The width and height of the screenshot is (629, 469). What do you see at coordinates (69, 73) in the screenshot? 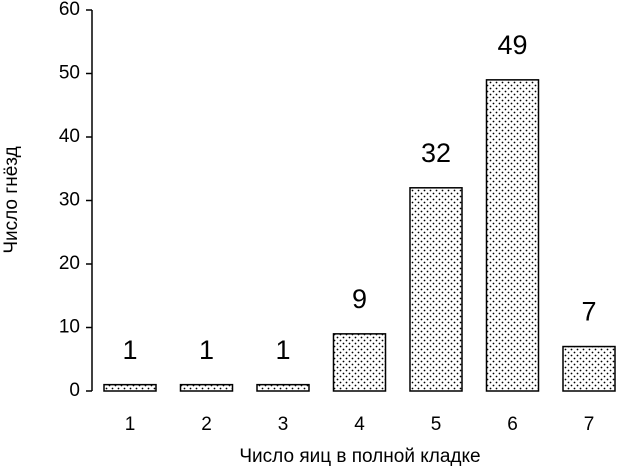
I see `y-tick-label: 50` at bounding box center [69, 73].